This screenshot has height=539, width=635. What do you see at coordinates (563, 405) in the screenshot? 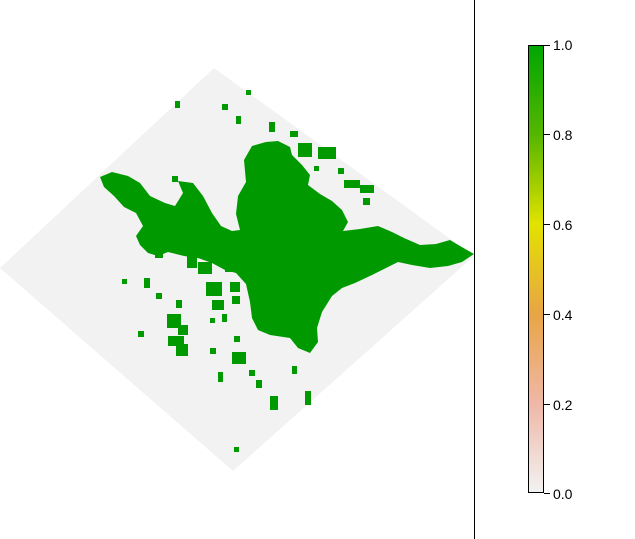
I see `legend-label-02: 0.2` at bounding box center [563, 405].